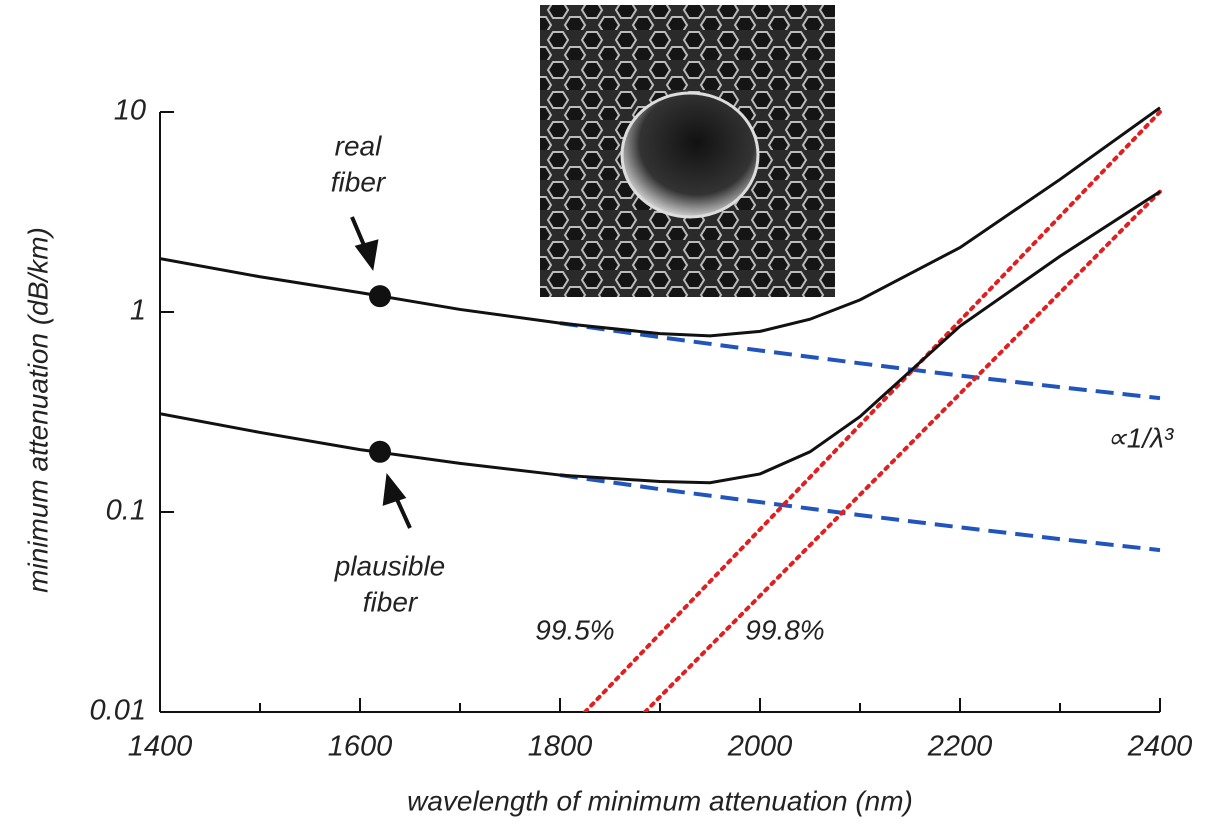  What do you see at coordinates (160, 747) in the screenshot?
I see `x-tick-label: 1400` at bounding box center [160, 747].